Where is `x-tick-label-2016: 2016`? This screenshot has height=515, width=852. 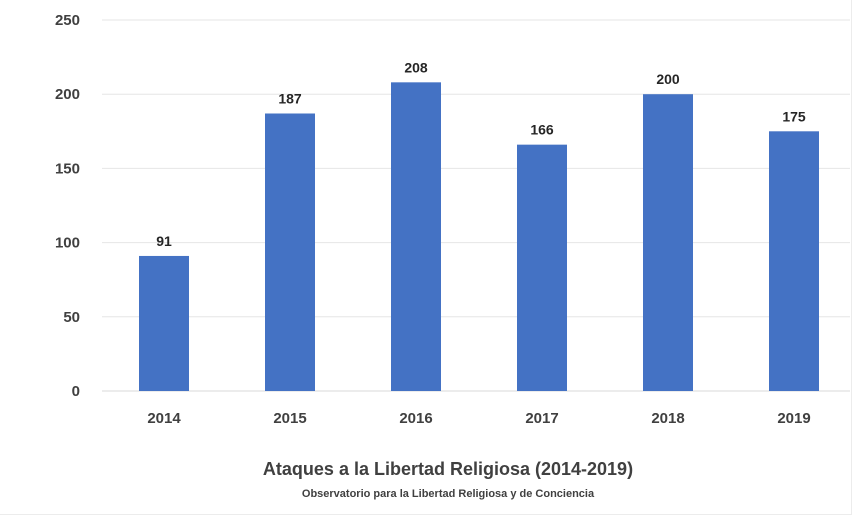 x-tick-label-2016: 2016 is located at coordinates (415, 418).